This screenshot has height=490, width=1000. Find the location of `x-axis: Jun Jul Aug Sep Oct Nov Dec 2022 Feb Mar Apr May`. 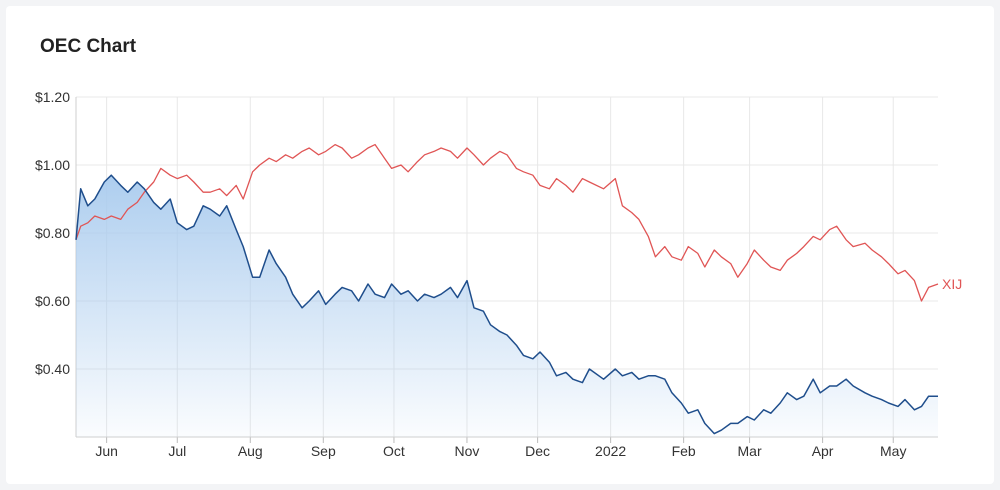

x-axis: Jun Jul Aug Sep Oct Nov Dec 2022 Feb Mar Apr May is located at coordinates (507, 447).